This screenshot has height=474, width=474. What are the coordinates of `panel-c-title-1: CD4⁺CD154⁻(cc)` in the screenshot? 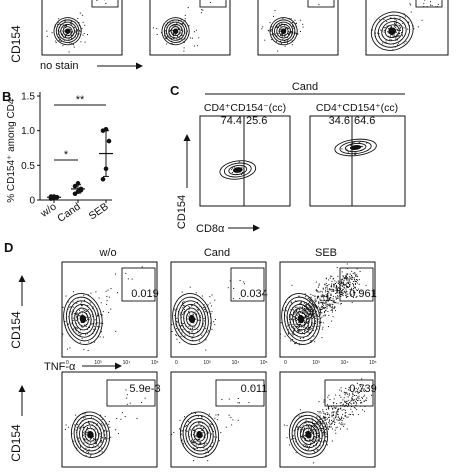 It's located at (245, 108).